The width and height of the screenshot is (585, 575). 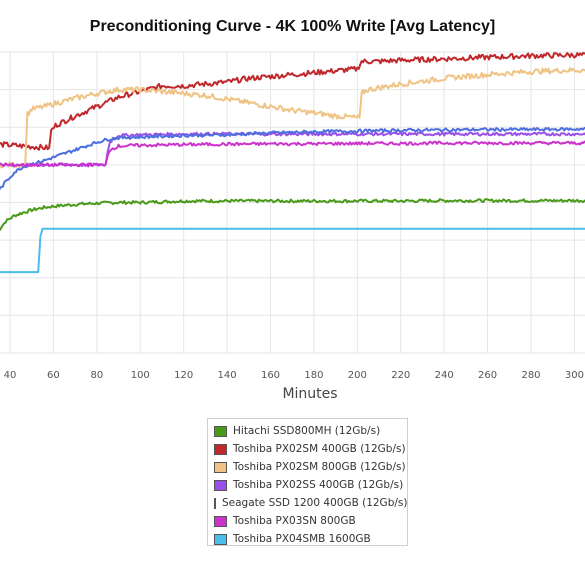 I want to click on legend-label: Toshiba PX02SM 400GB (12Gb/s), so click(x=319, y=449).